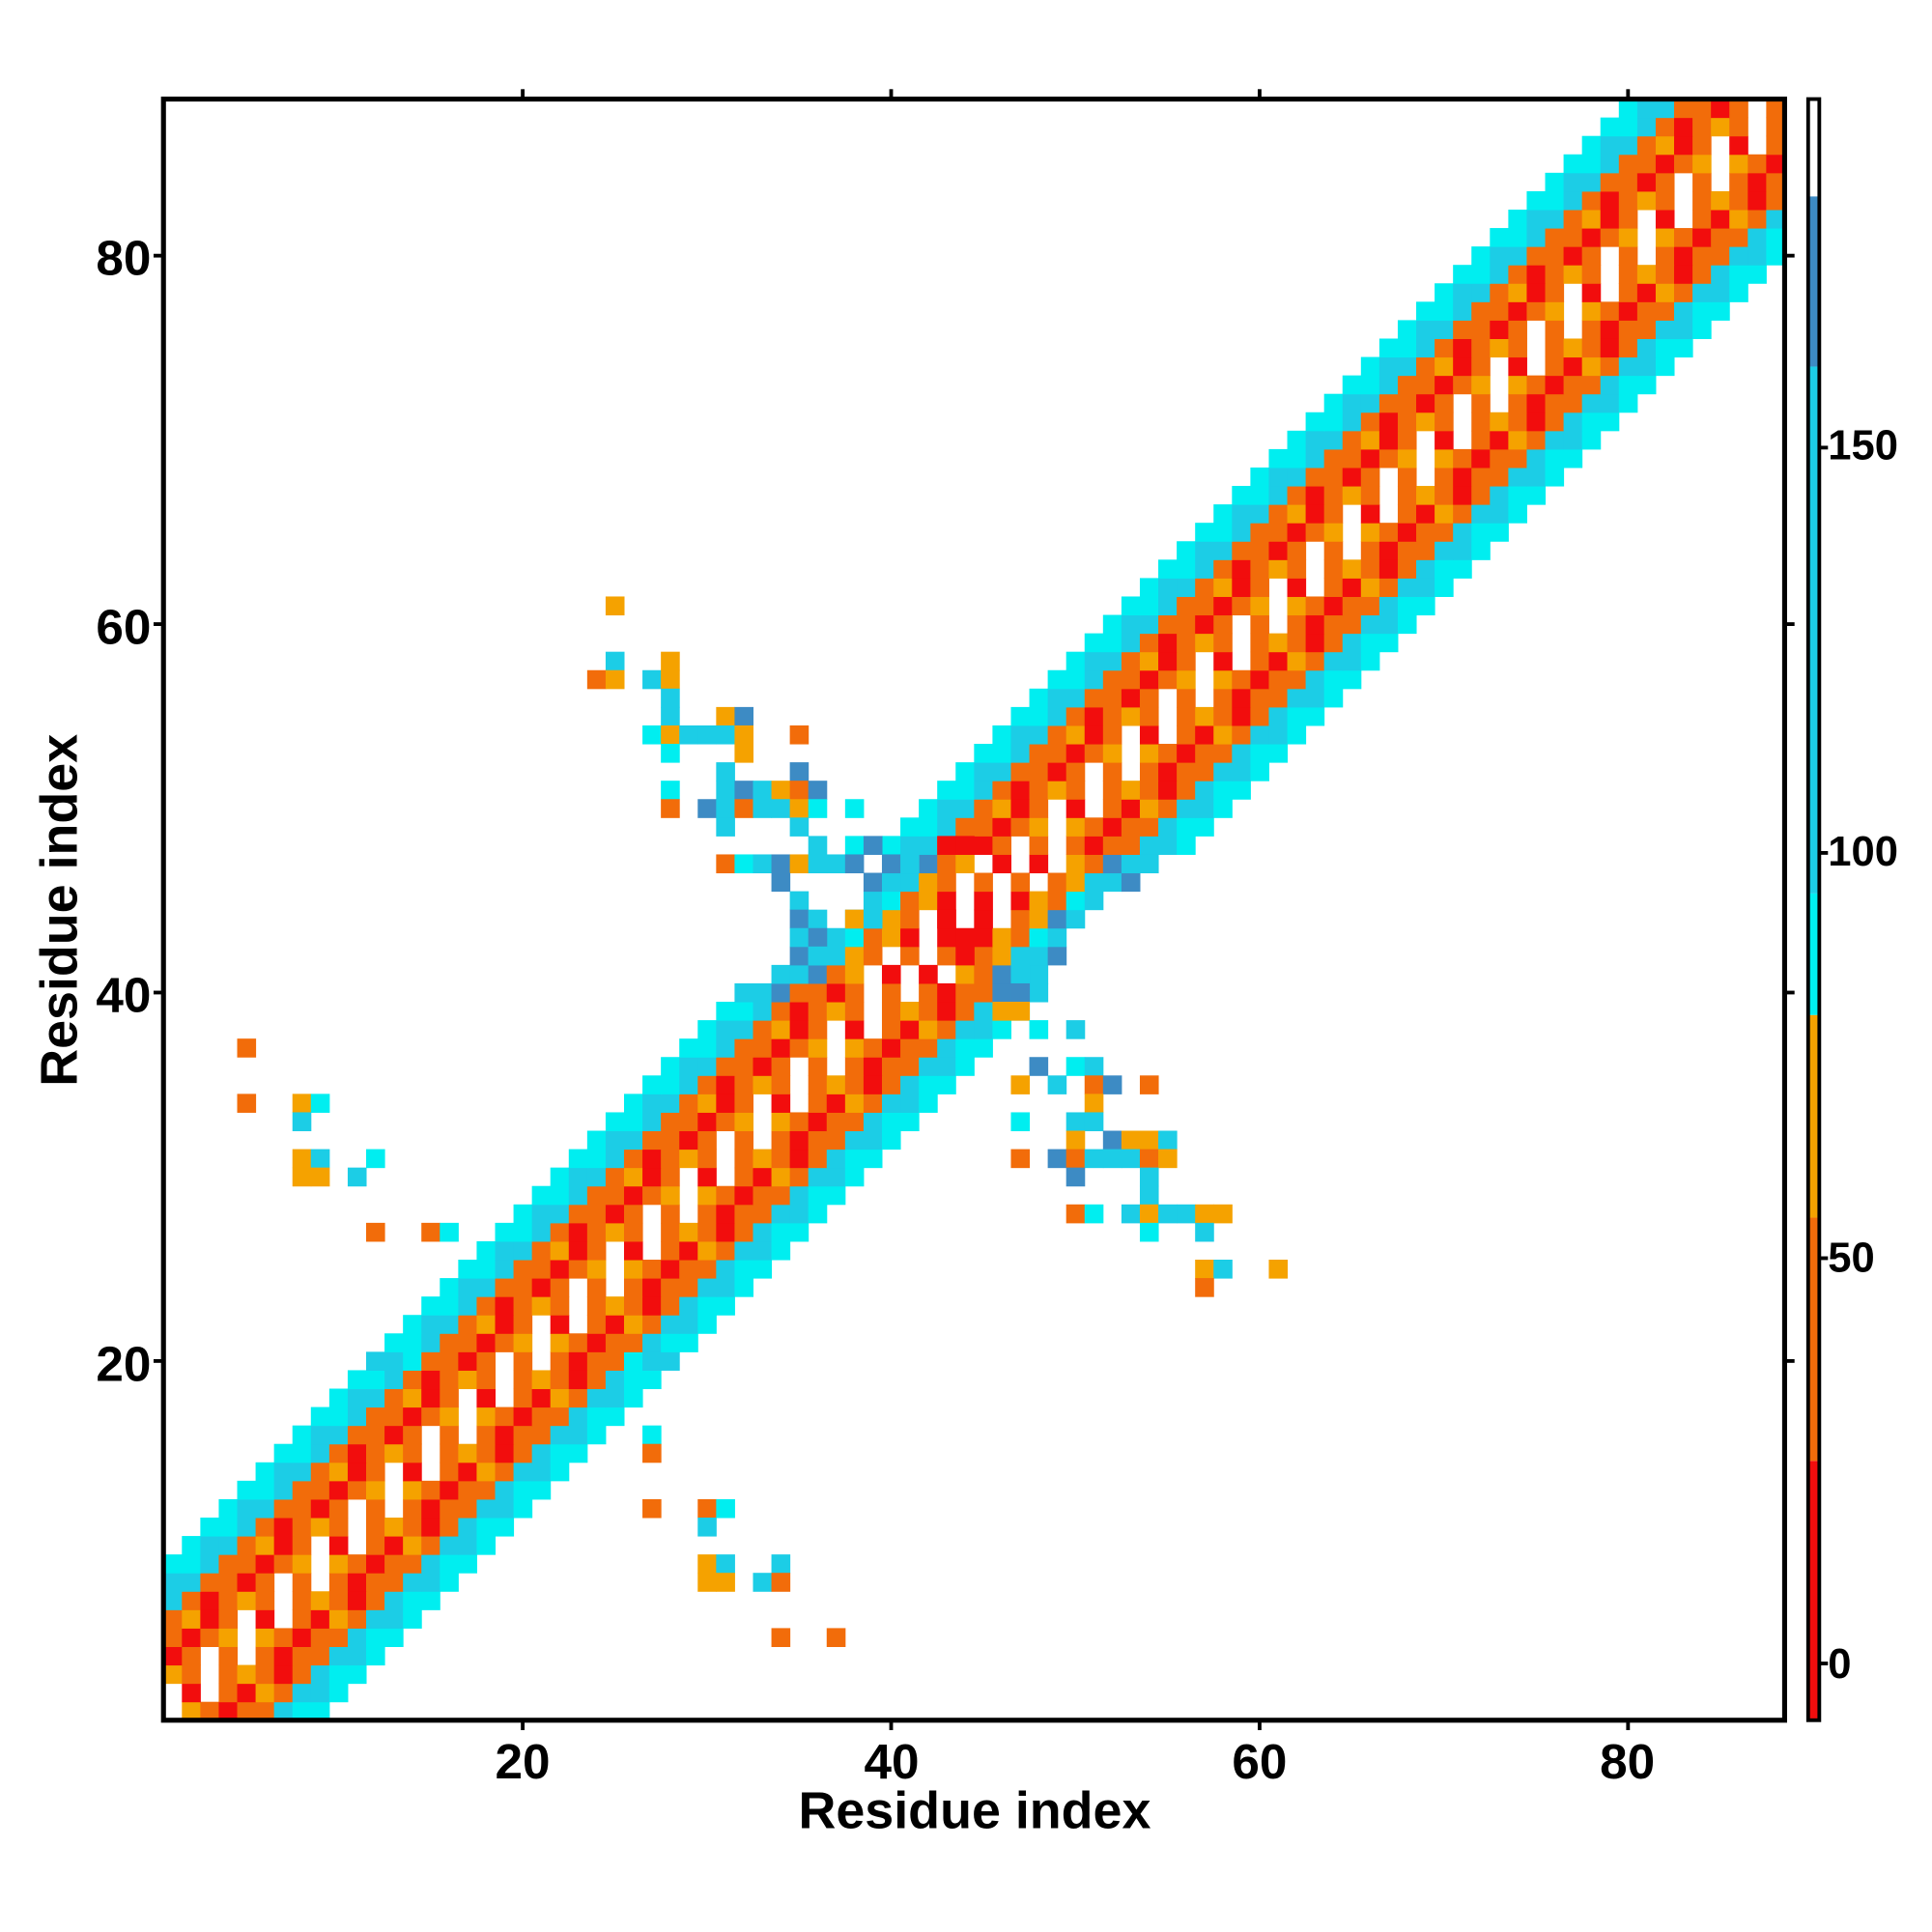 The image size is (1932, 1932). Describe the element at coordinates (892, 1761) in the screenshot. I see `x-tick-label: 40` at that location.